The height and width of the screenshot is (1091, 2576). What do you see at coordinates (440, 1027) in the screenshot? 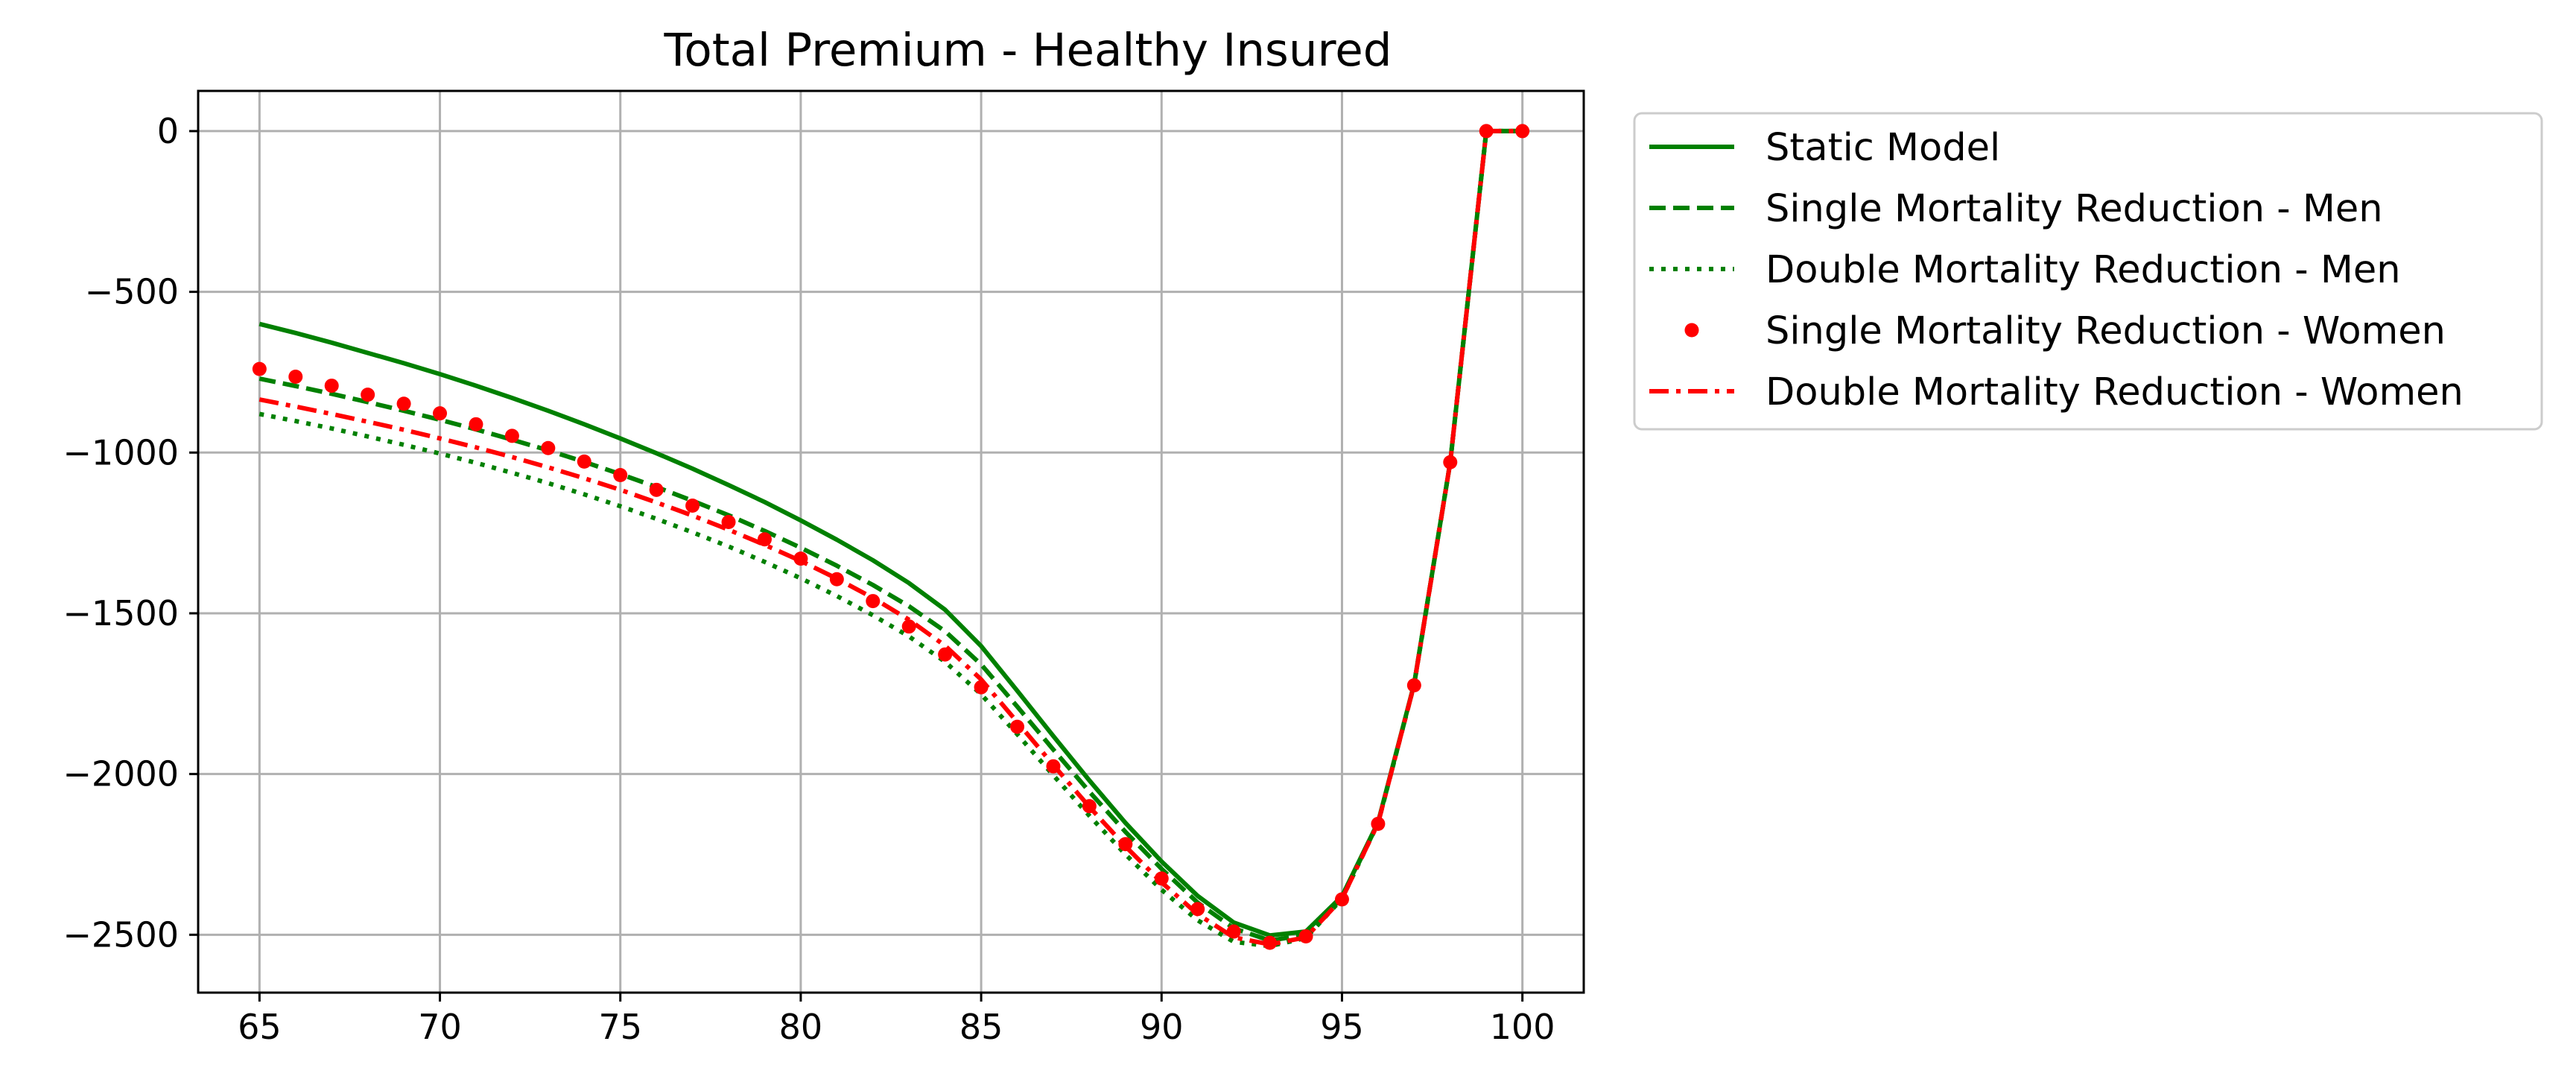
I see `x-tick-label: 70` at bounding box center [440, 1027].